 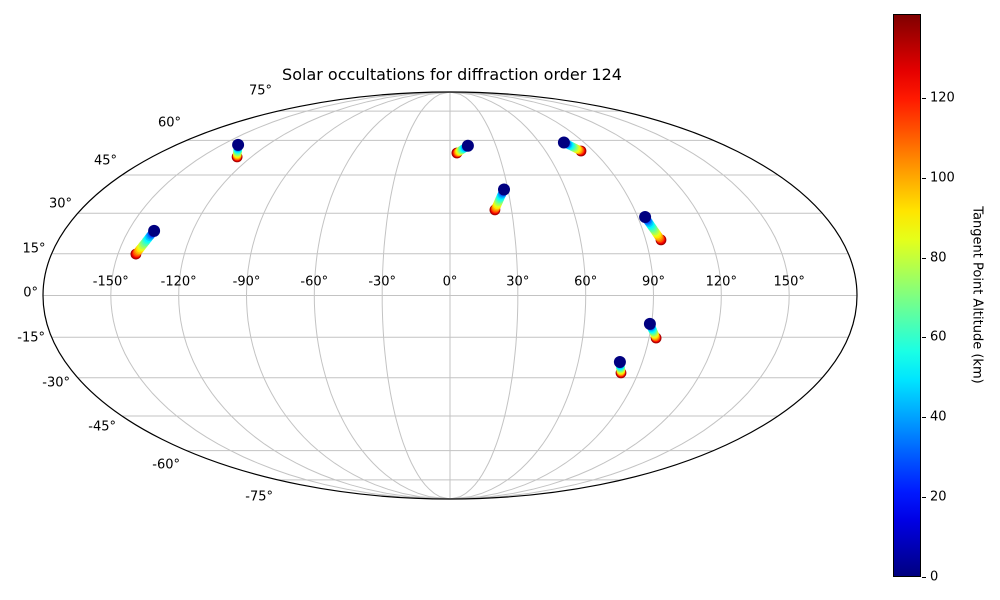 I want to click on colorbar-axis-label: Tangent Point Altitude (km), so click(x=977, y=295).